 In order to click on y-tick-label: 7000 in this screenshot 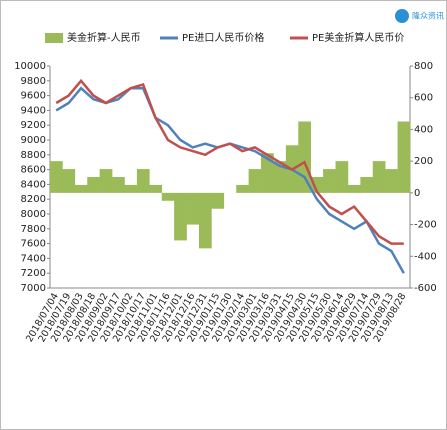, I will do `click(33, 288)`.